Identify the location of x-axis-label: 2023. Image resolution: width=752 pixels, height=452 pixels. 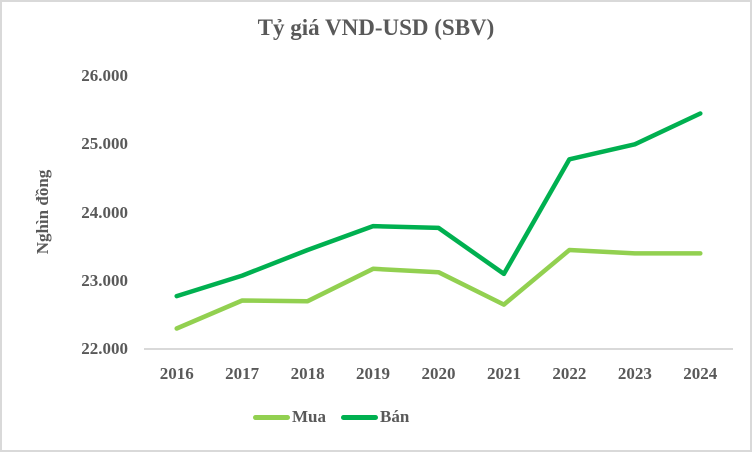
(634, 373).